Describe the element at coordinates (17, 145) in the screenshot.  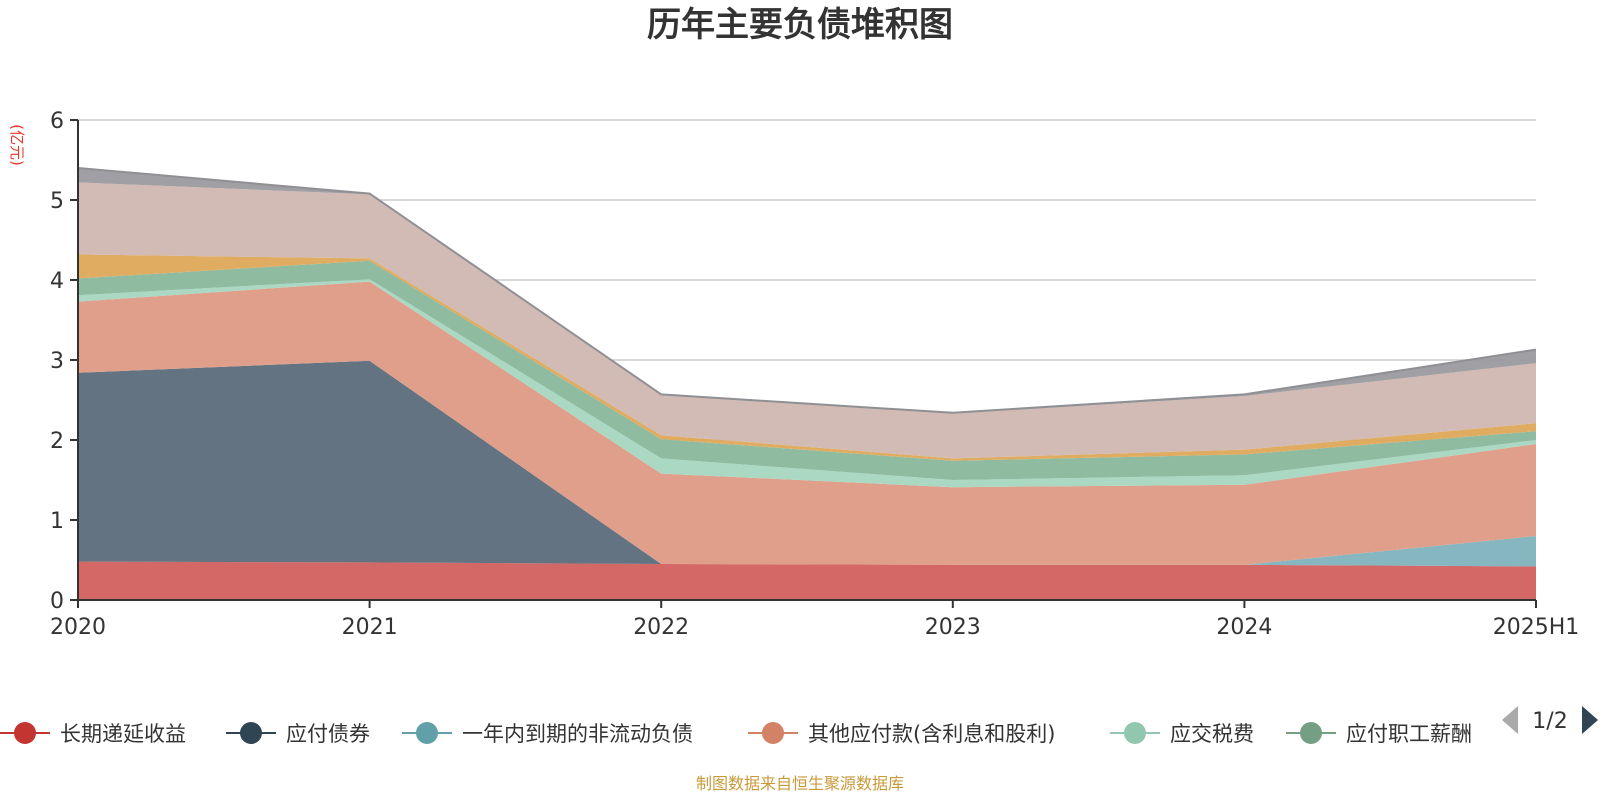
I see `y-axis-unit: (亿元)` at that location.